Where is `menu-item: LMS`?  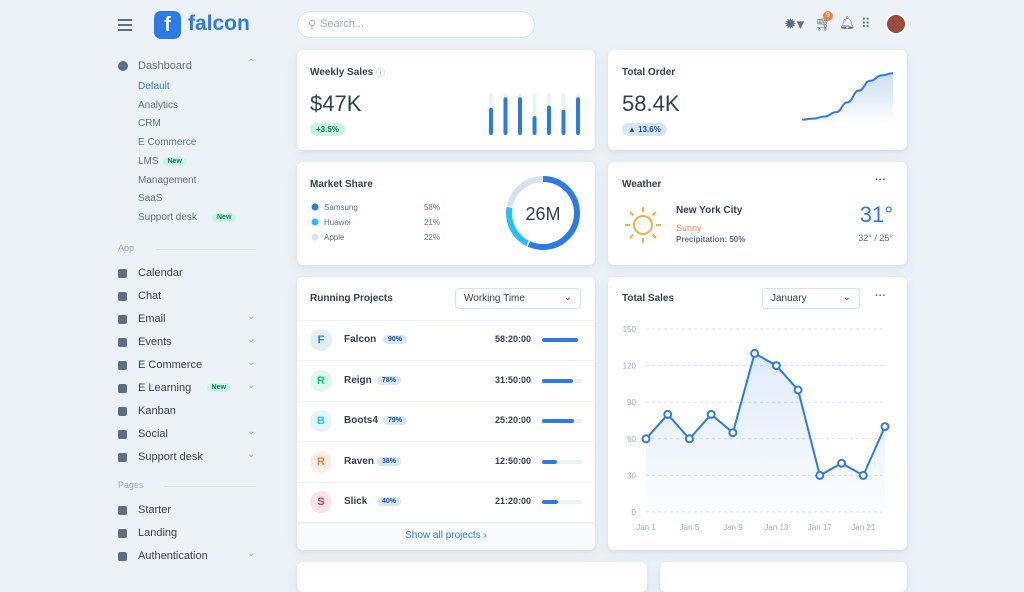 menu-item: LMS is located at coordinates (148, 161).